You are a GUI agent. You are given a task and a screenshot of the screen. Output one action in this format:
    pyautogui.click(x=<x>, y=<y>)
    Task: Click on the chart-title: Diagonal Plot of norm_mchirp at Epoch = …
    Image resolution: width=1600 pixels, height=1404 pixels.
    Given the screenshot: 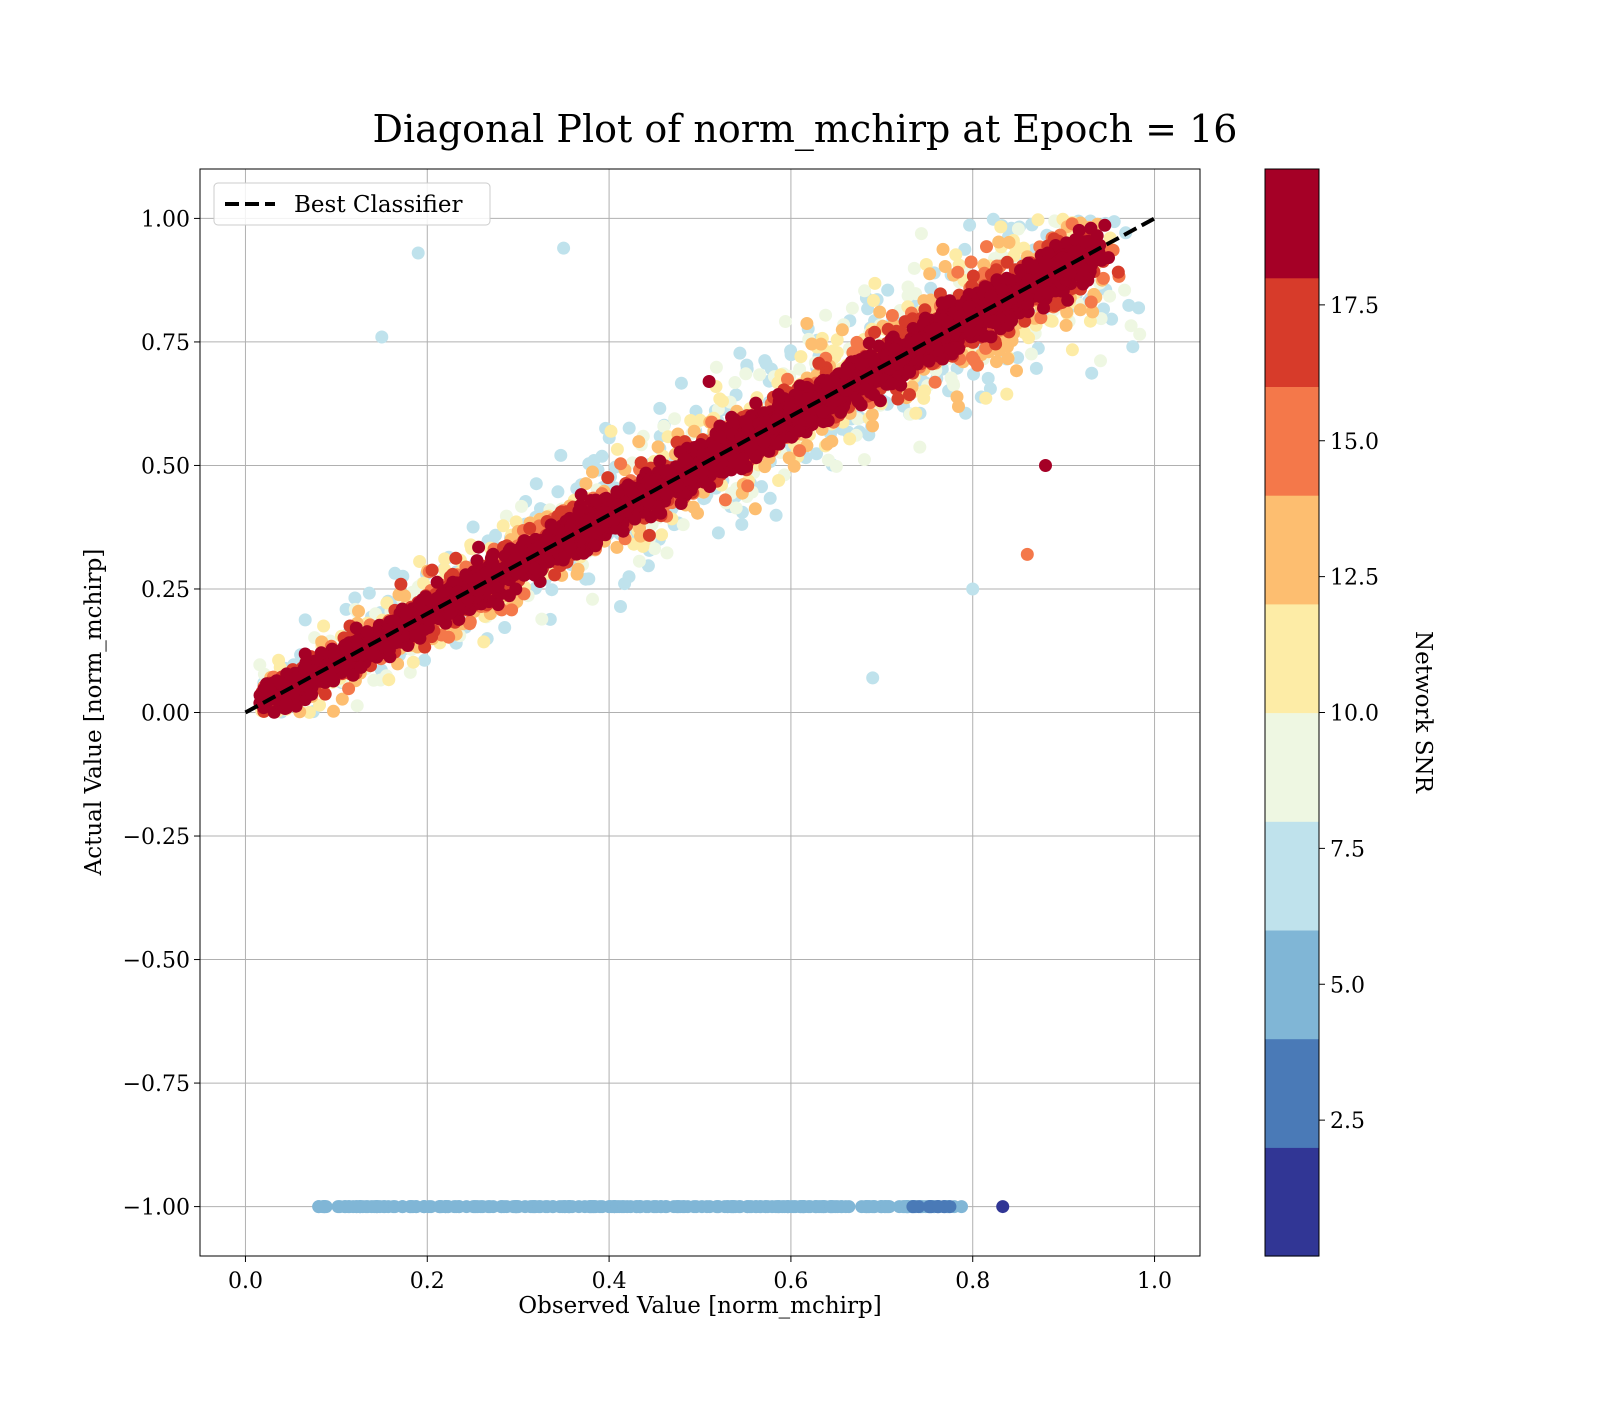 What is the action you would take?
    pyautogui.click(x=805, y=129)
    